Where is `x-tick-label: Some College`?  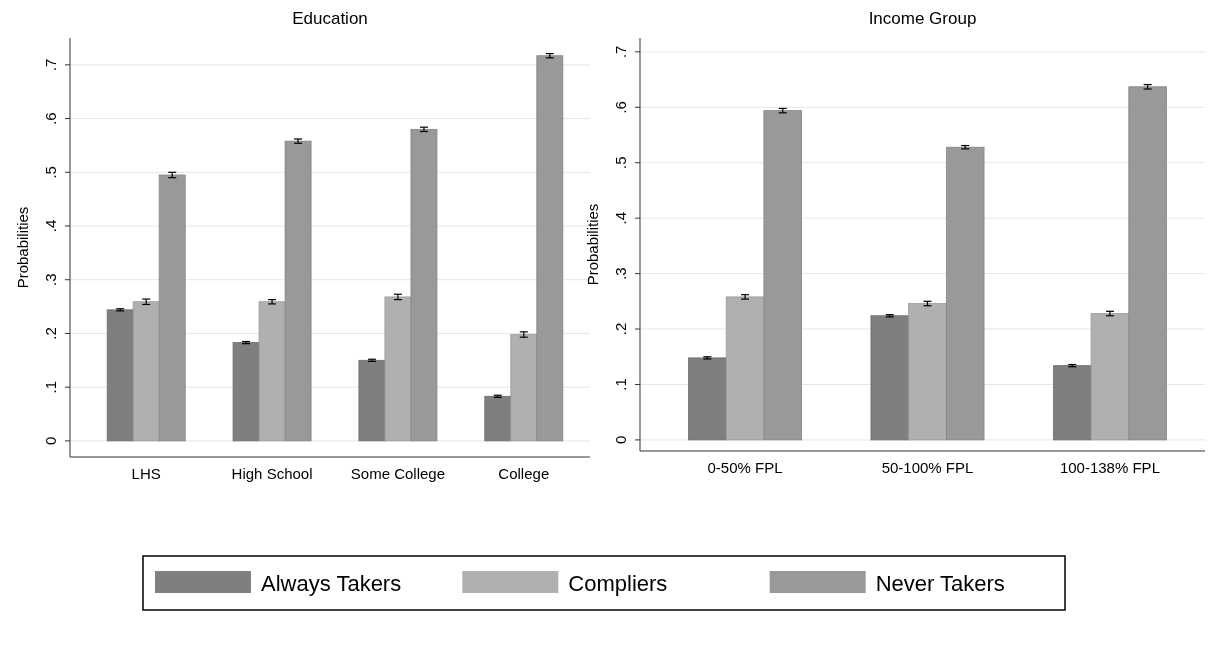 x-tick-label: Some College is located at coordinates (398, 473).